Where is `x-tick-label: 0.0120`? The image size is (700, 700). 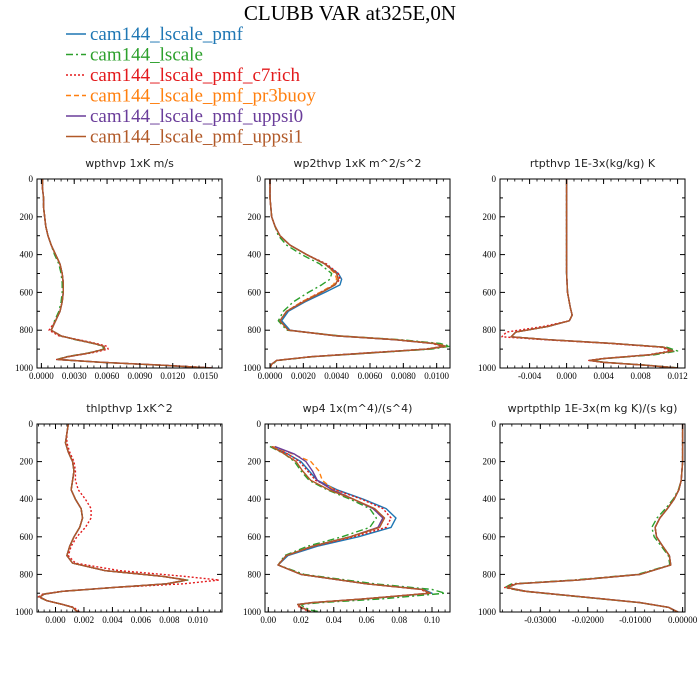
x-tick-label: 0.0120 is located at coordinates (172, 376).